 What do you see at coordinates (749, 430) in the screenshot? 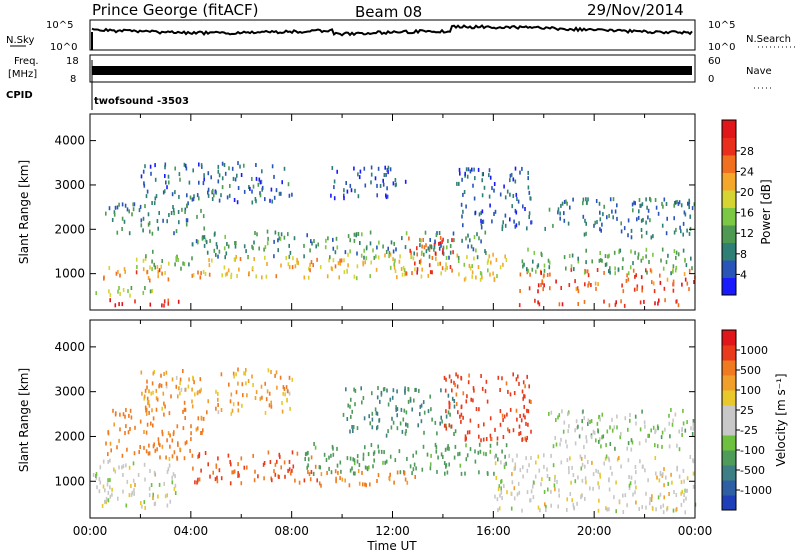
I see `colorbar-tick-label: -25` at bounding box center [749, 430].